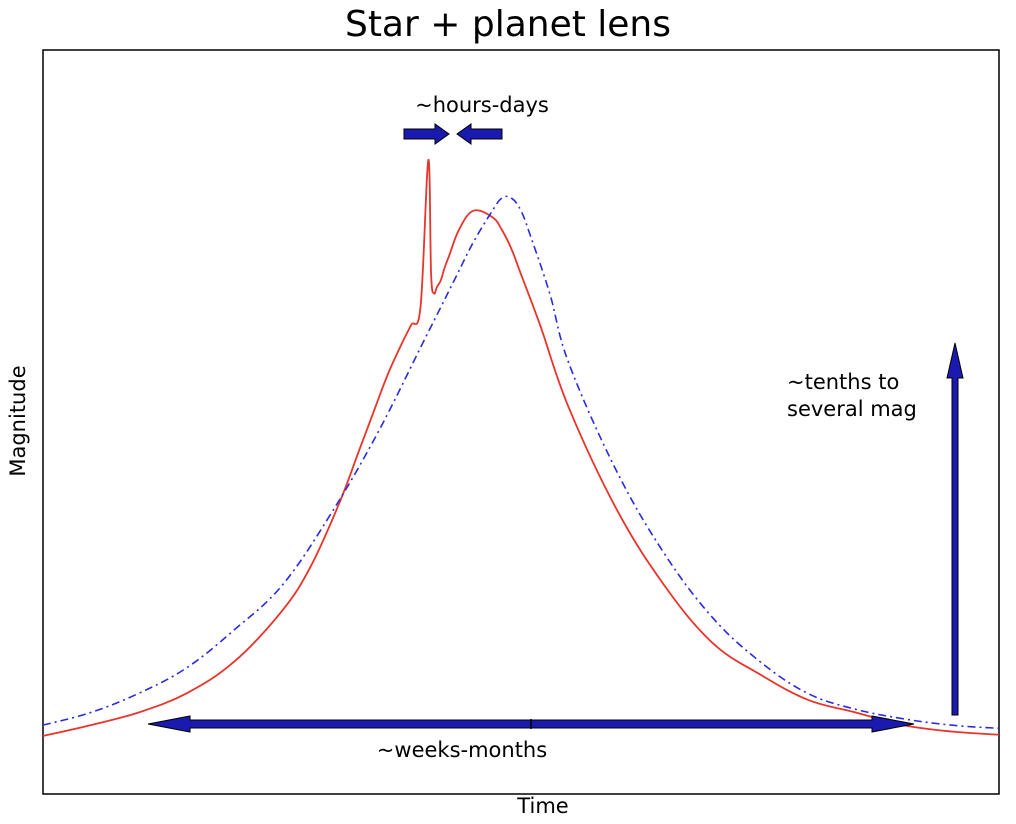  I want to click on weeks-months-arrow, so click(531, 724).